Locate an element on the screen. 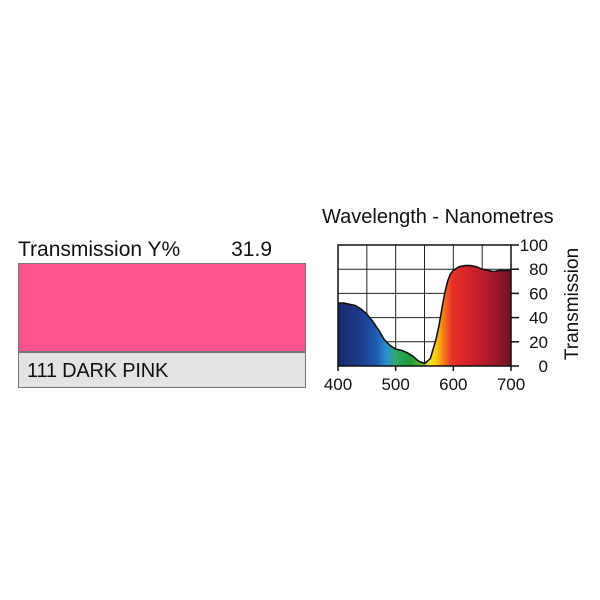 This screenshot has height=600, width=600. x-tick-label: 600 is located at coordinates (453, 384).